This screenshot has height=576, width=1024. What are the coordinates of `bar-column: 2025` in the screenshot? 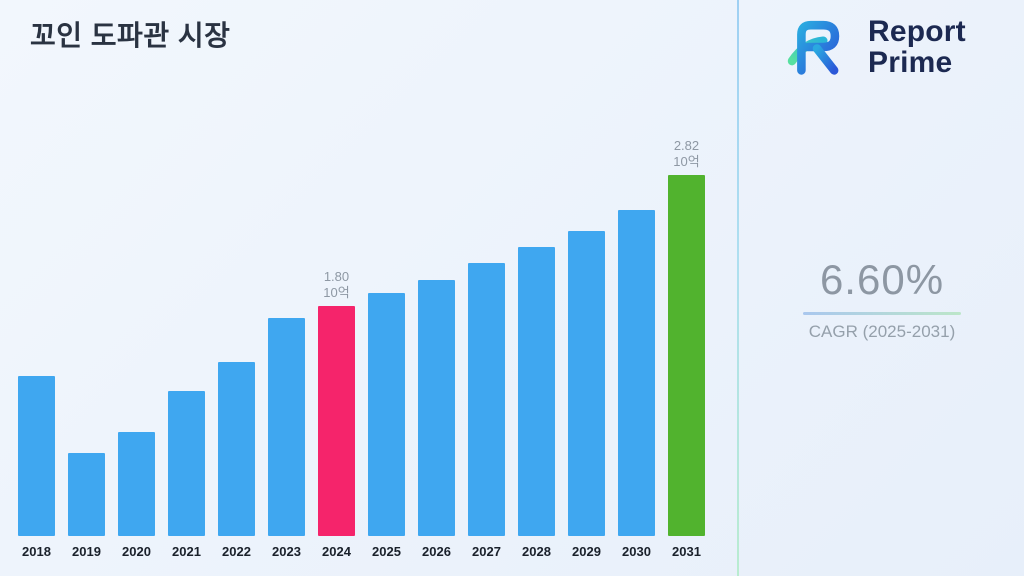 It's located at (386, 428).